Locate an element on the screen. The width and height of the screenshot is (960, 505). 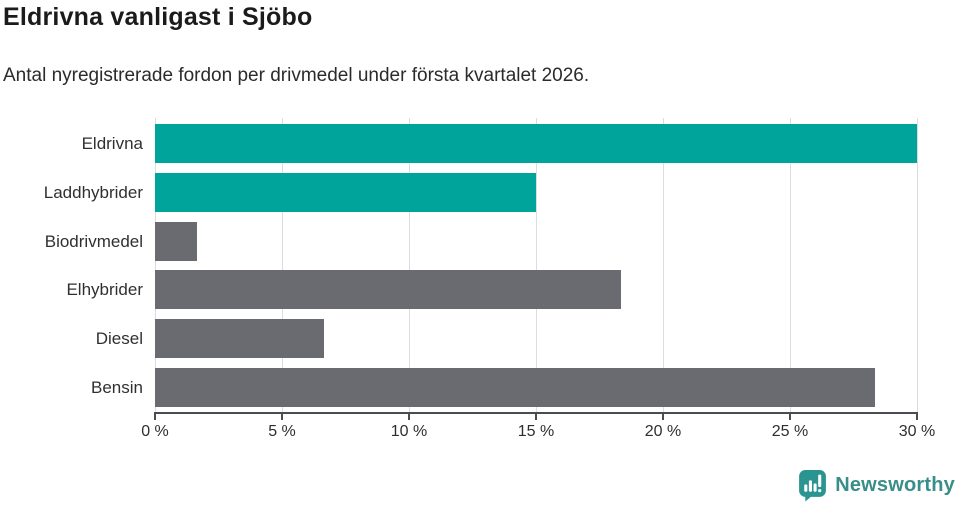
x-axis-tick-label: 10 % is located at coordinates (409, 431).